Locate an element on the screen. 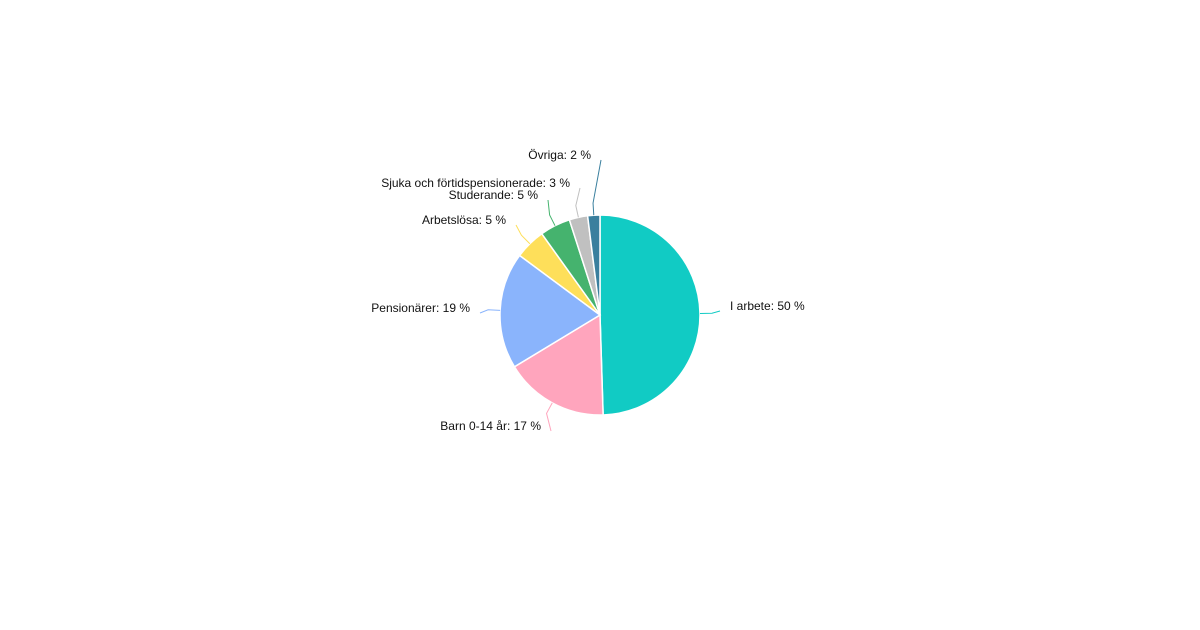  data-label: Pensionärer: 19 % is located at coordinates (420, 308).